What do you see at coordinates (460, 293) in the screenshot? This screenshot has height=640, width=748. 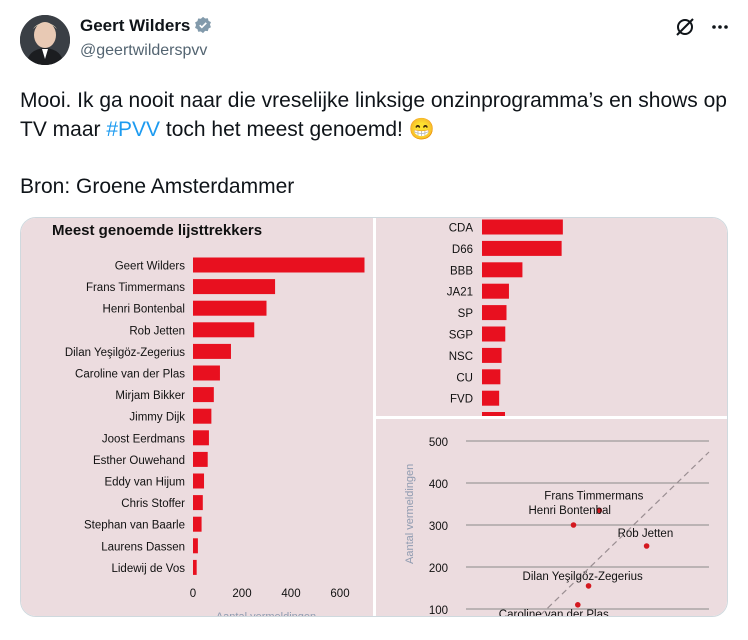 I see `bar-label: JA21` at bounding box center [460, 293].